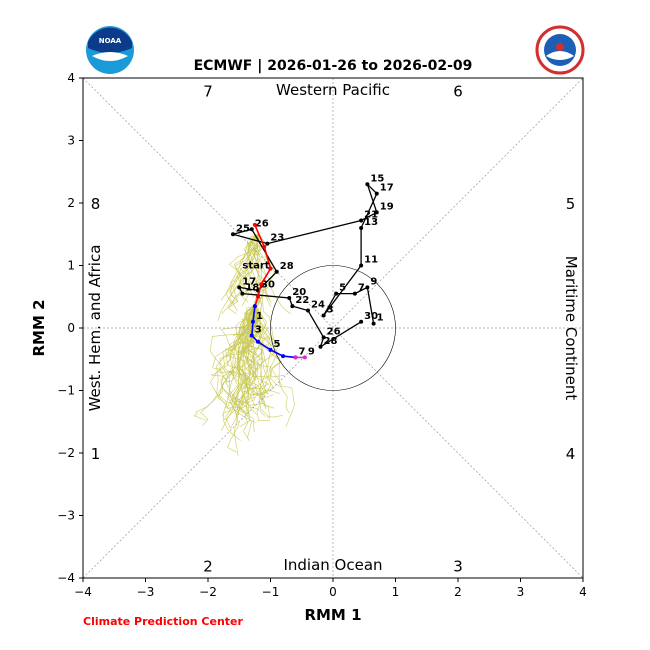 This screenshot has width=650, height=650. What do you see at coordinates (583, 592) in the screenshot?
I see `x-tick-label: 4` at bounding box center [583, 592].